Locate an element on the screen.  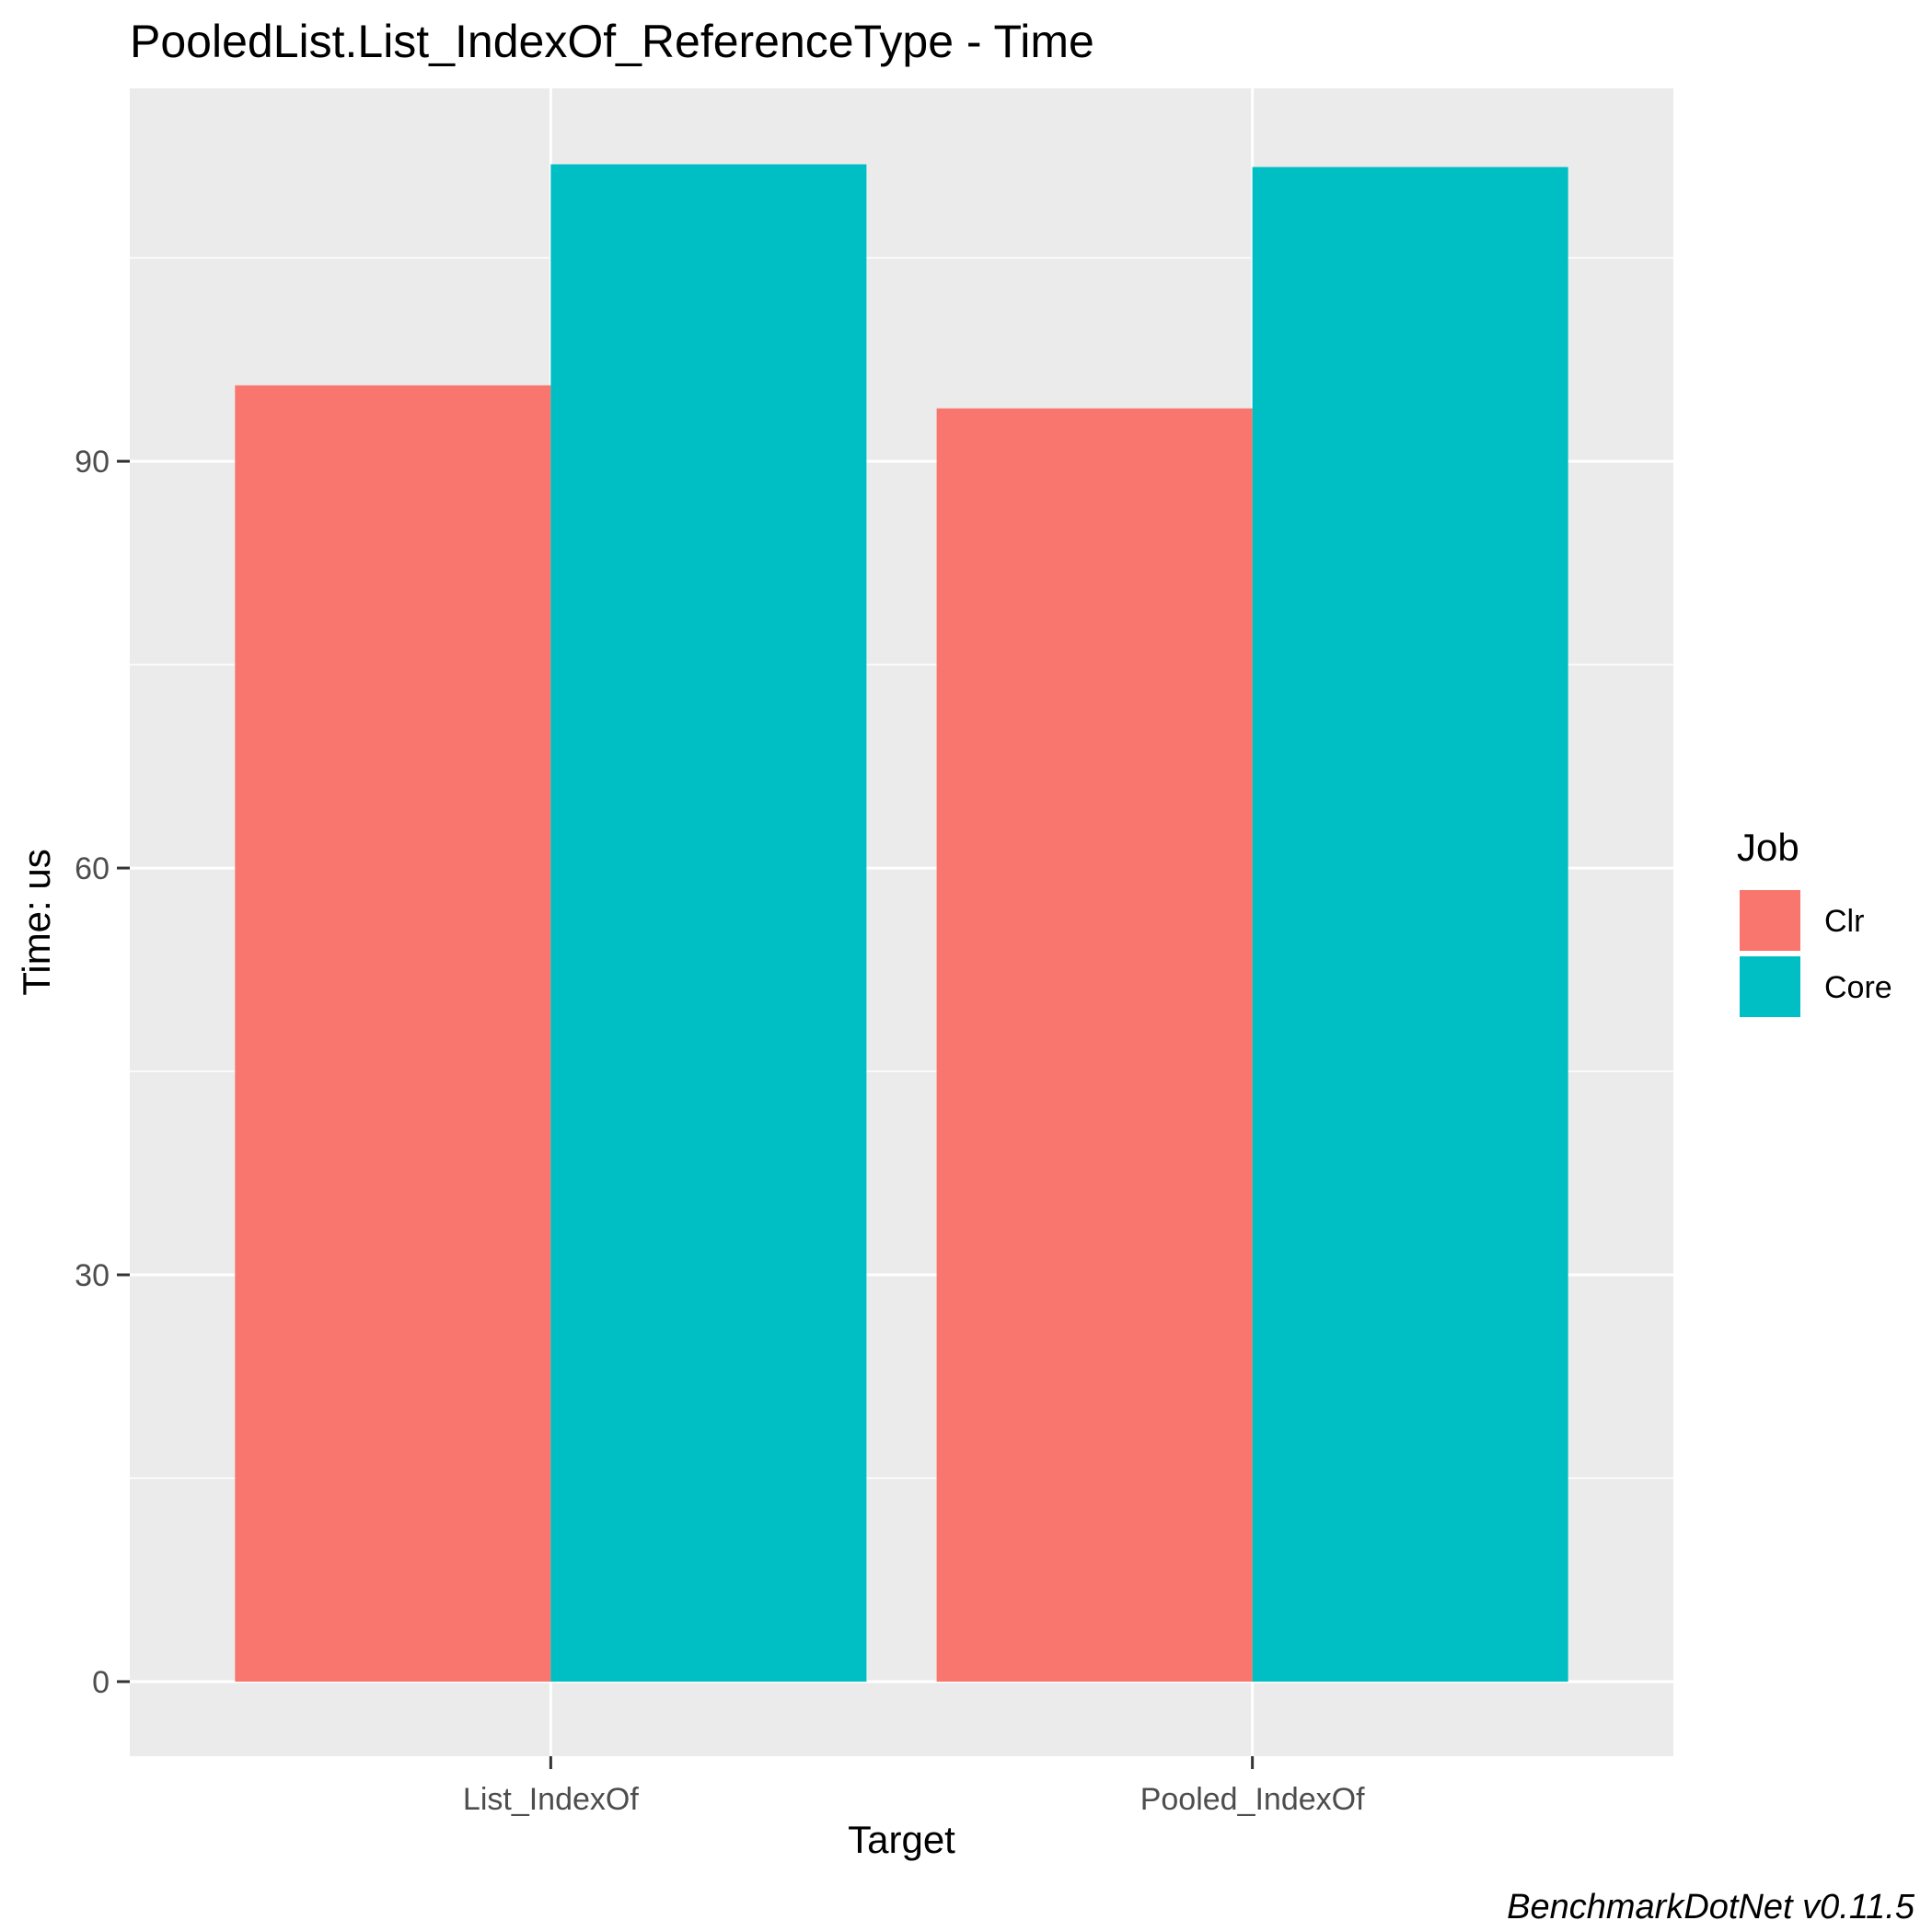
legend: Job Clr Core is located at coordinates (1815, 922).